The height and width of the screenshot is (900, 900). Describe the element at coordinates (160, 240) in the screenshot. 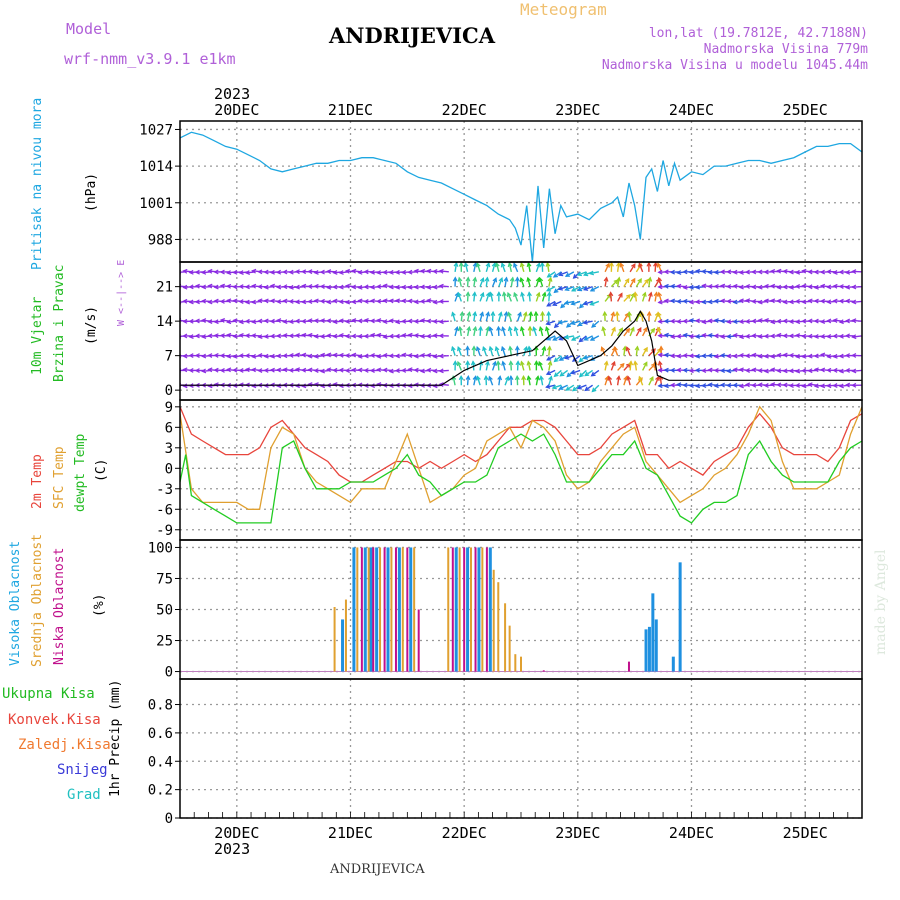

I see `y-tick-label: 988` at that location.